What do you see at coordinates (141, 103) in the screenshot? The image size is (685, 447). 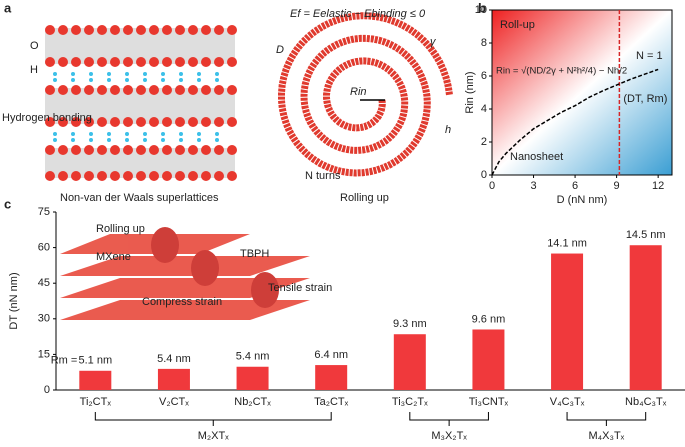 I see `superlattice-art` at bounding box center [141, 103].